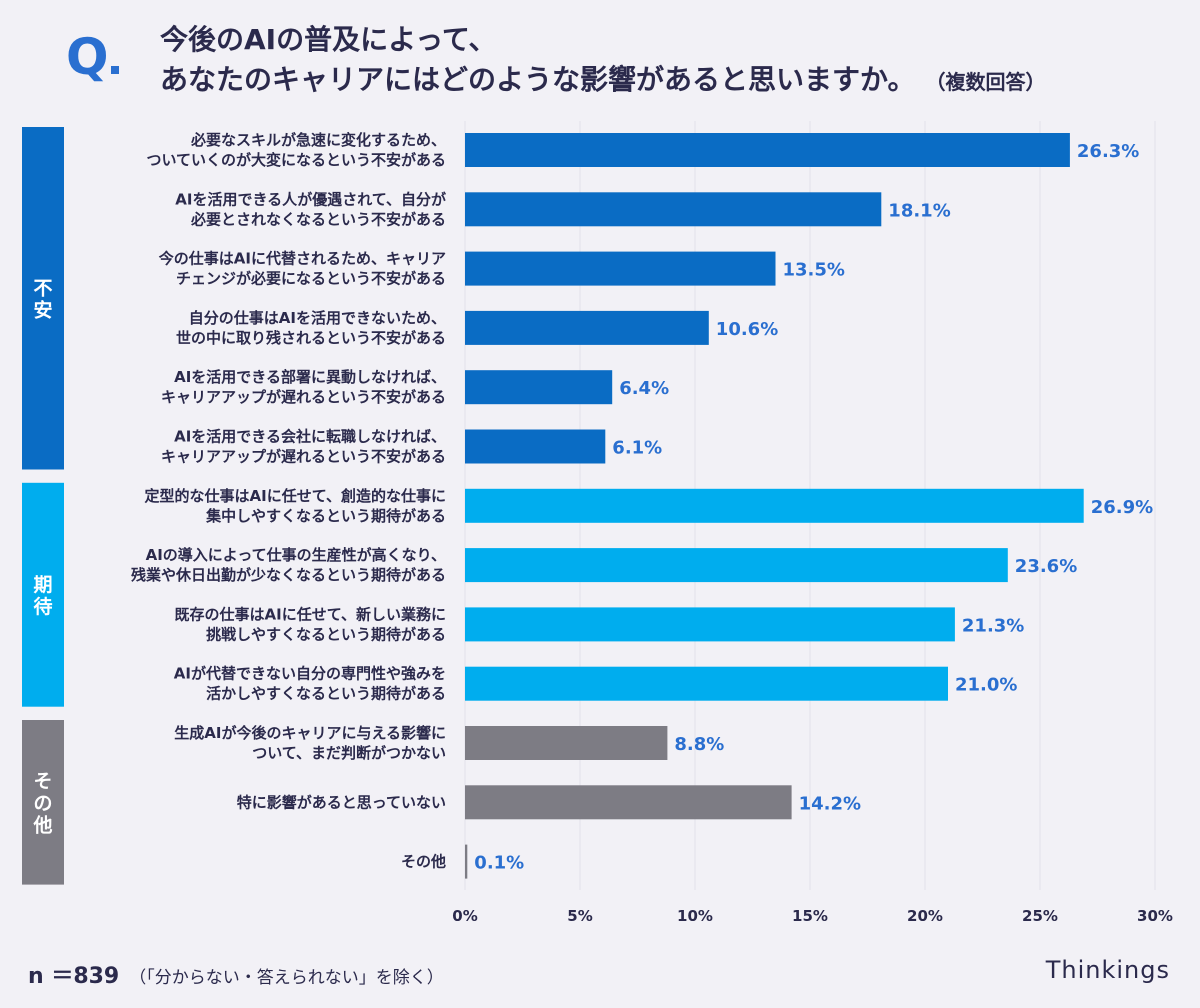 The width and height of the screenshot is (1200, 1008). What do you see at coordinates (810, 916) in the screenshot?
I see `x-tick-label: 15%` at bounding box center [810, 916].